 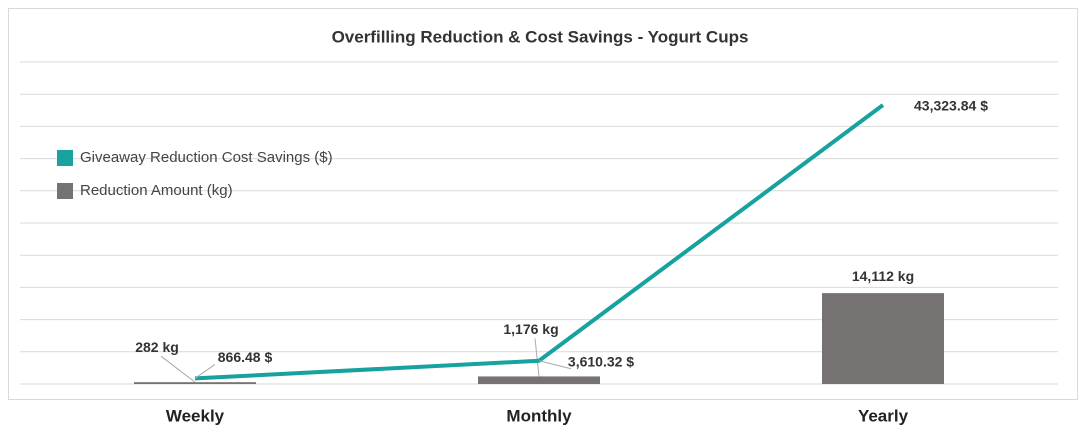 I want to click on data-label: 866.48 $, so click(x=245, y=357).